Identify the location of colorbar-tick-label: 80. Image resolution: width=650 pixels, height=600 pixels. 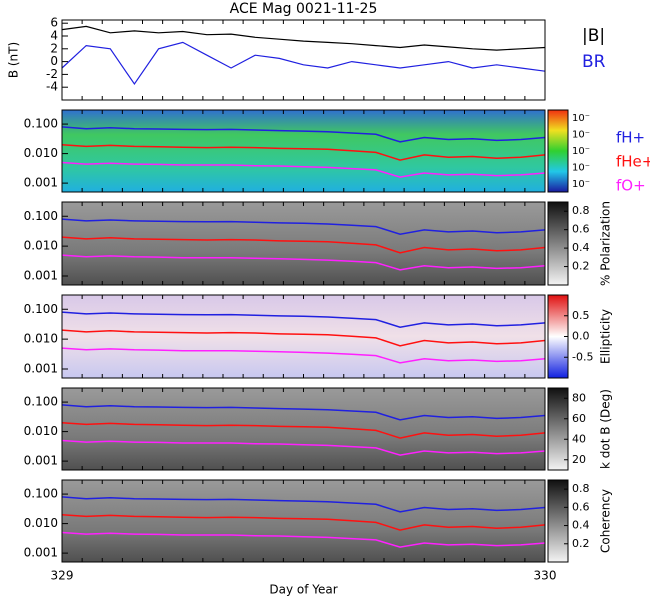
(579, 397).